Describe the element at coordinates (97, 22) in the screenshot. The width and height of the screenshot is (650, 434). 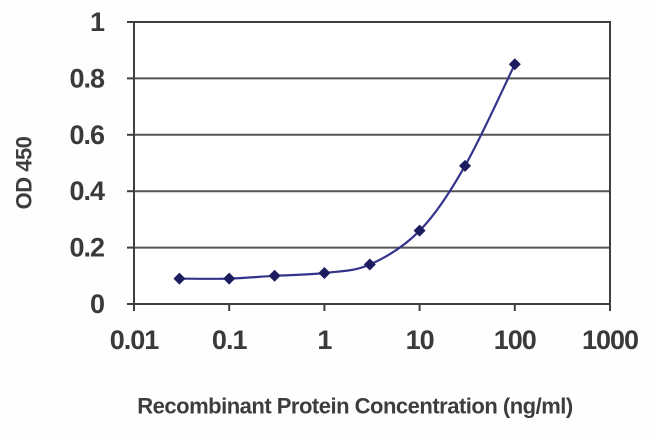
I see `y-tick-label: 1` at that location.